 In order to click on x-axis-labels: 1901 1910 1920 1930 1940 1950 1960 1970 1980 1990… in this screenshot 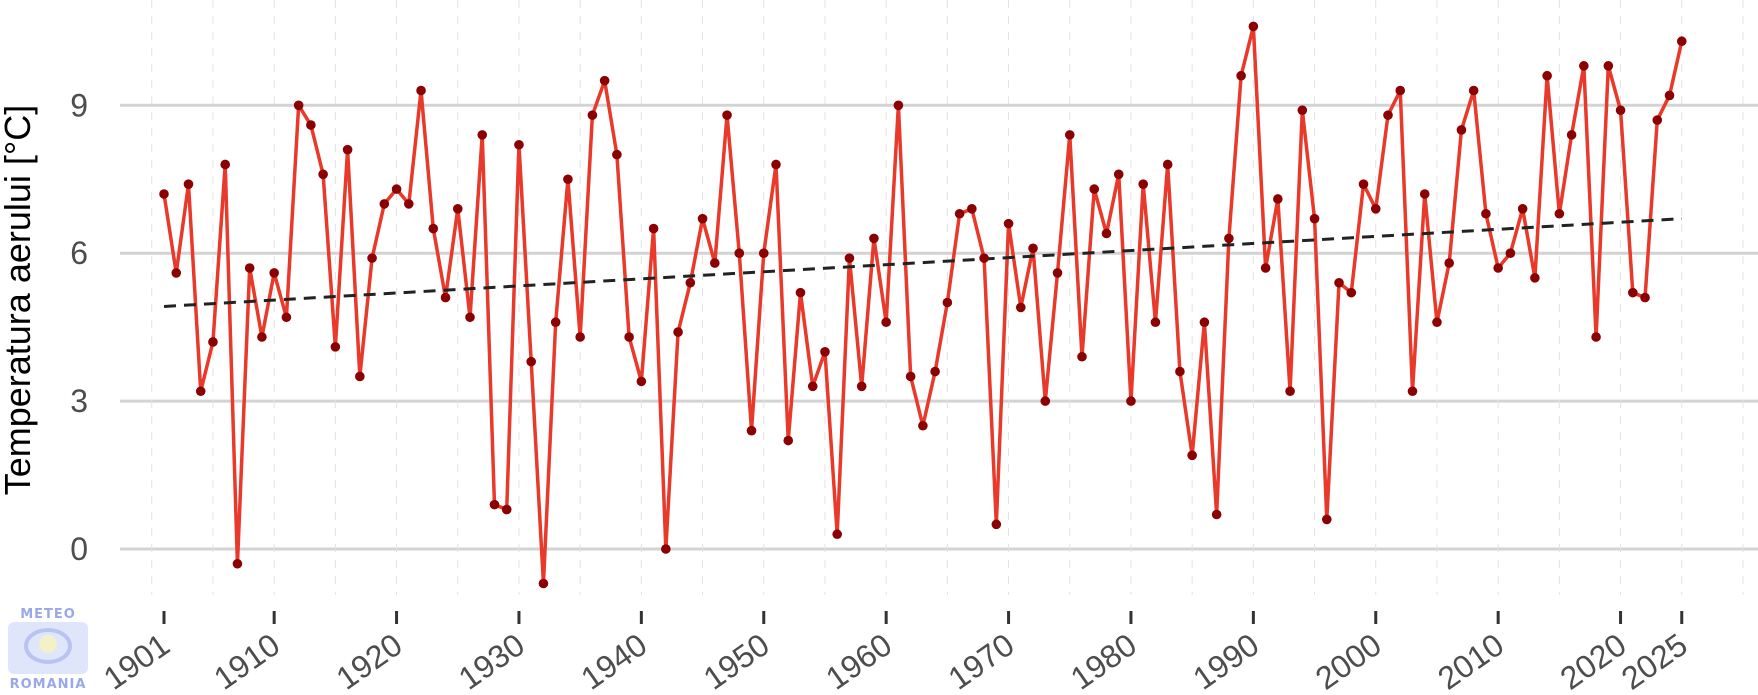, I will do `click(895, 660)`.